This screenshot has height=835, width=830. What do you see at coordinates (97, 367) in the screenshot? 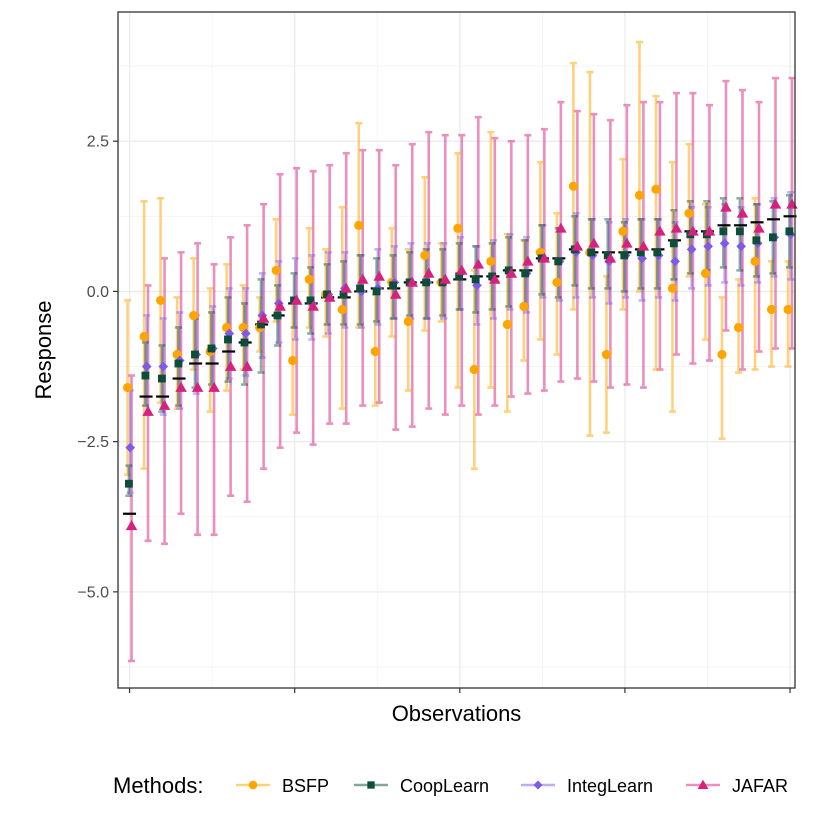
I see `y-axis-ticks: −5.0 −2.5 0.0 2.5` at bounding box center [97, 367].